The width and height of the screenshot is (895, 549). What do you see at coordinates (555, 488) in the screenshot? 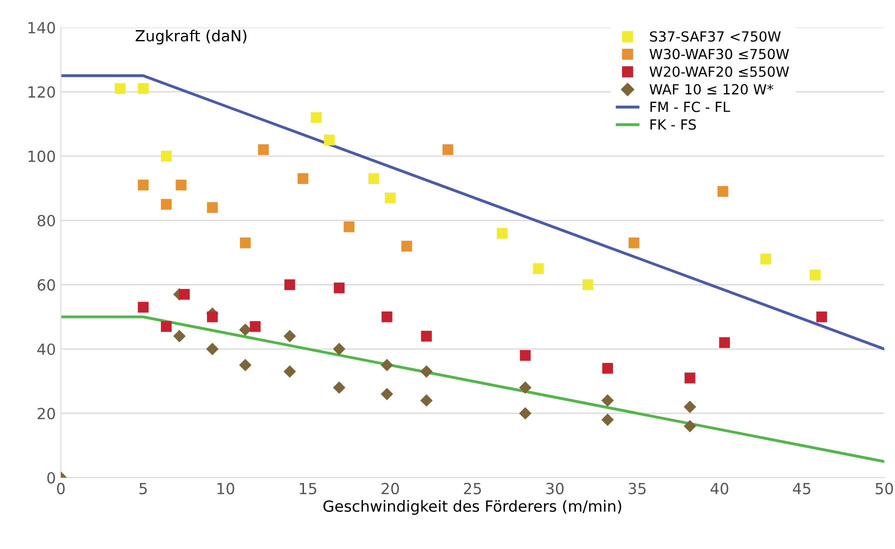
I see `x-tick-label: 30` at bounding box center [555, 488].